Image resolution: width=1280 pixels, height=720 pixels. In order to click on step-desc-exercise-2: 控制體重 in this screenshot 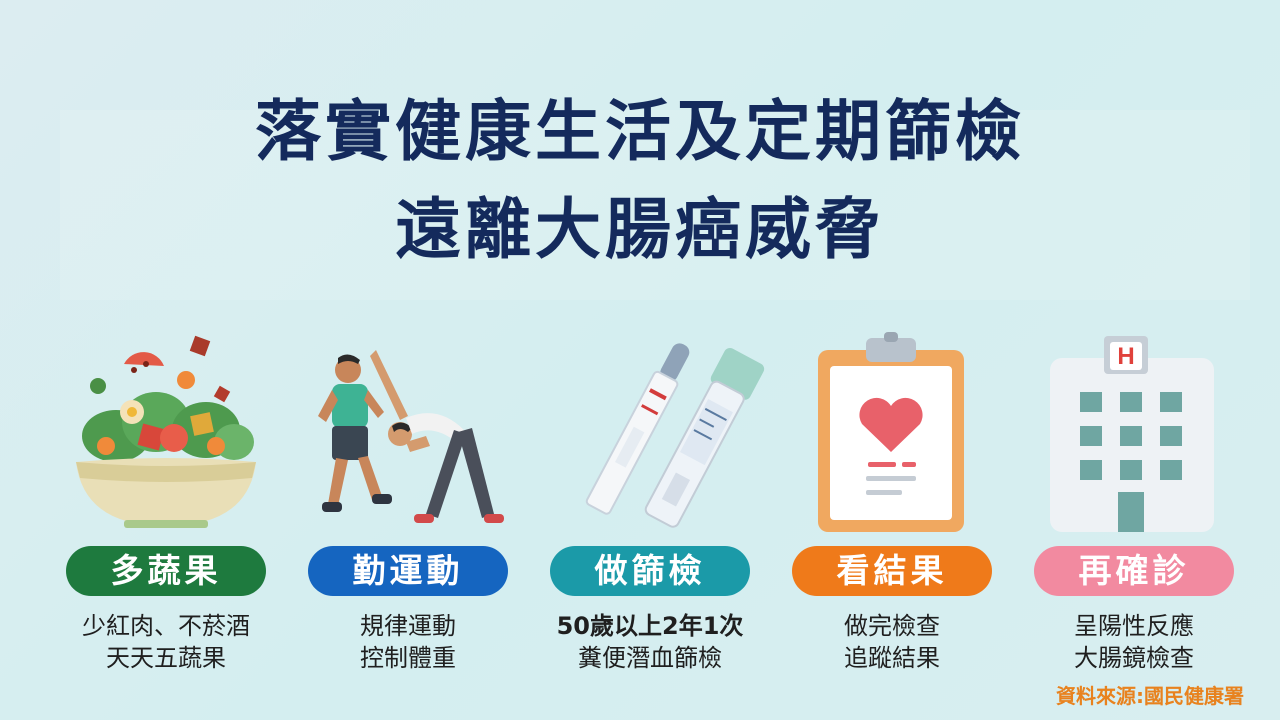, I will do `click(408, 658)`.